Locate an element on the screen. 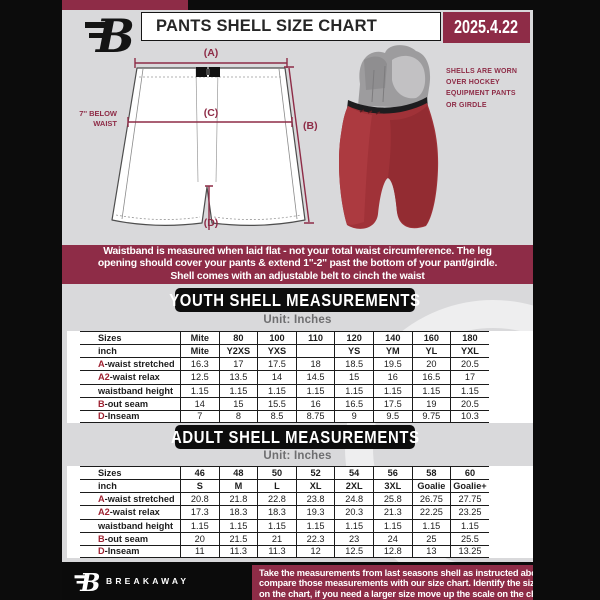 This screenshot has width=600, height=600. table-cell: 20.5 is located at coordinates (469, 364).